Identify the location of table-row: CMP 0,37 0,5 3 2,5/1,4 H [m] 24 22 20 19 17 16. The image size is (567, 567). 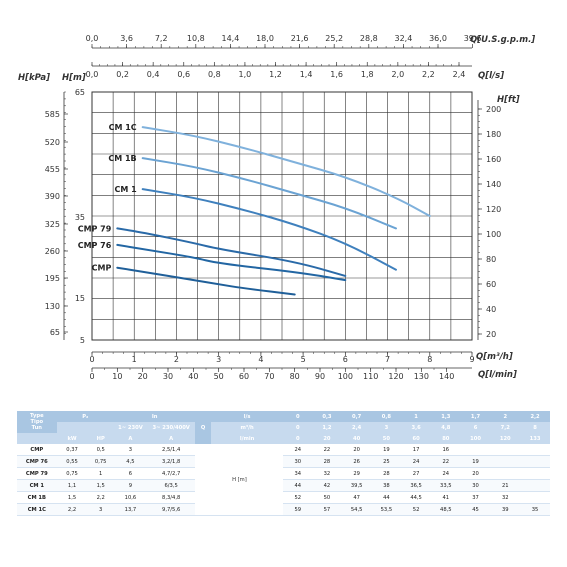
(283, 480).